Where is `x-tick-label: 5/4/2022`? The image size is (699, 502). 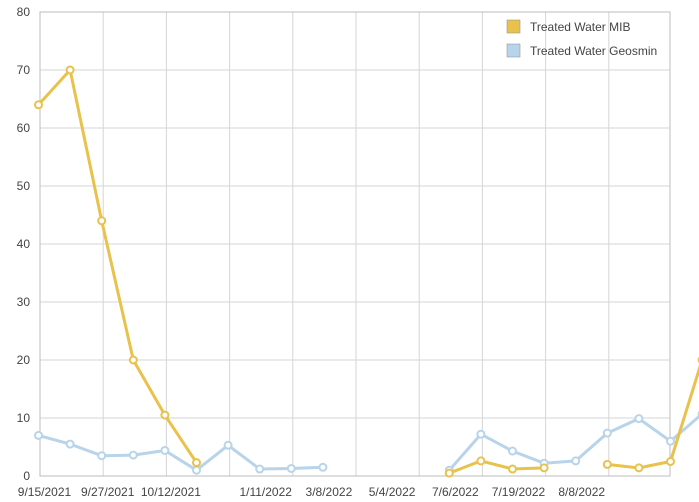
x-tick-label: 5/4/2022 is located at coordinates (392, 492).